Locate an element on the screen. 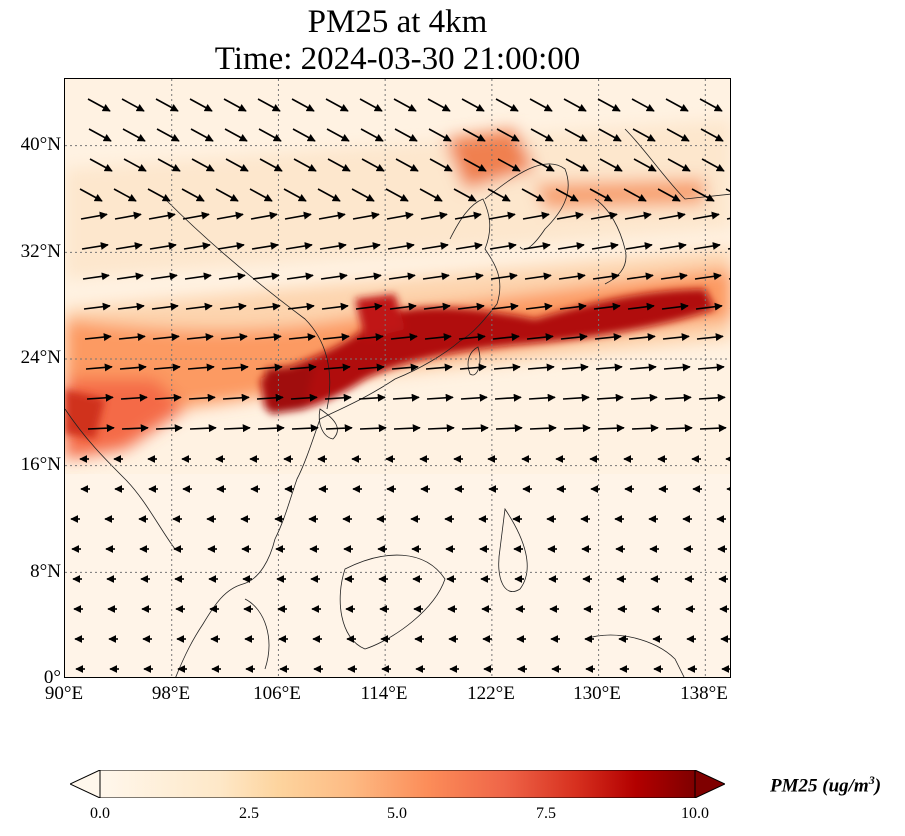 The image size is (905, 836). colorbar-extend-max is located at coordinates (709, 784).